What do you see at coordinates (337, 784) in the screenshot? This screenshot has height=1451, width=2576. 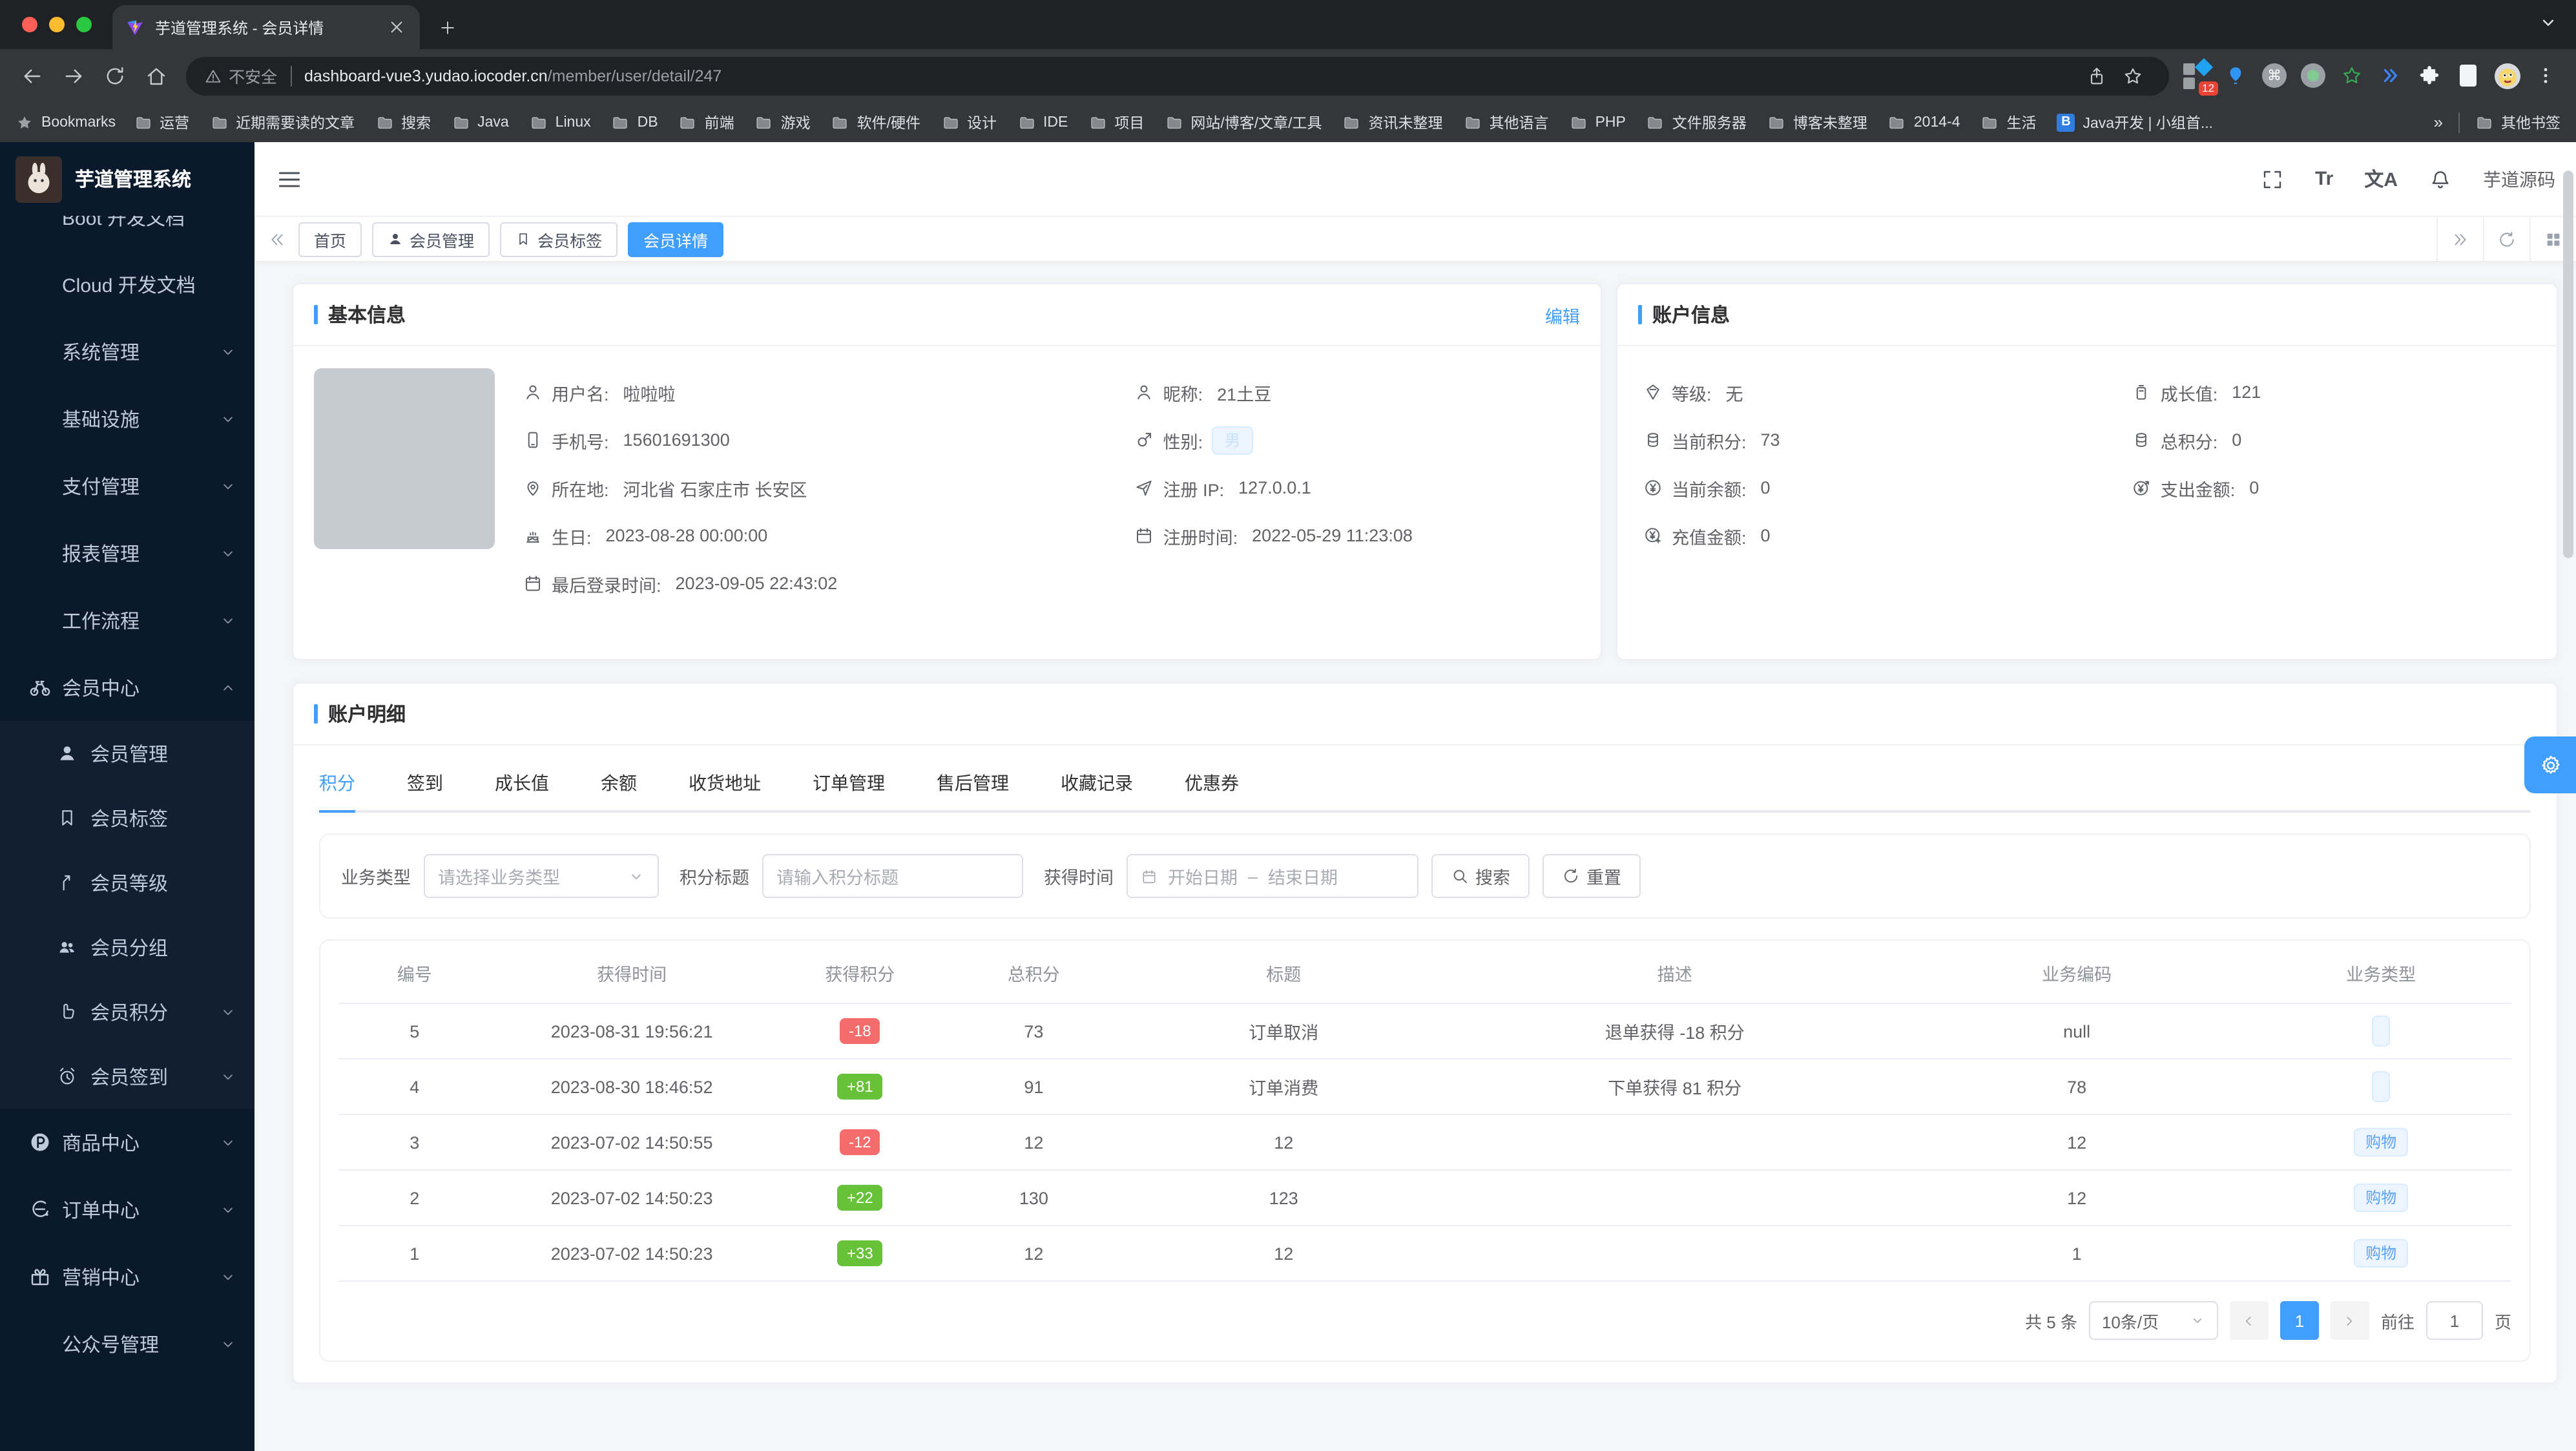 I see `detail-tab-积分: 积分` at bounding box center [337, 784].